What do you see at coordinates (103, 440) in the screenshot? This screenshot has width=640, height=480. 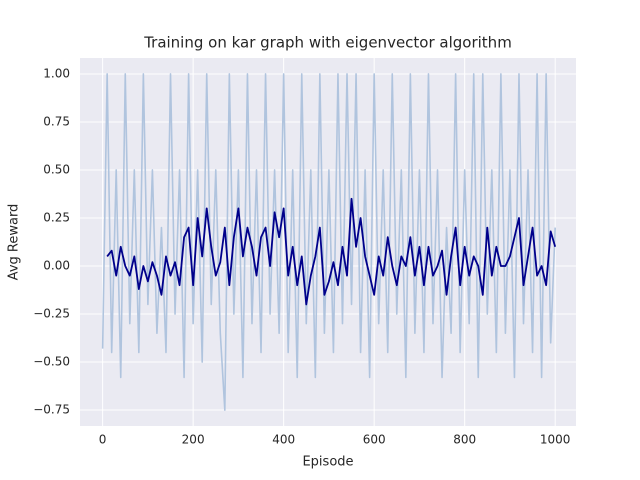 I see `x-tick-label: 0` at bounding box center [103, 440].